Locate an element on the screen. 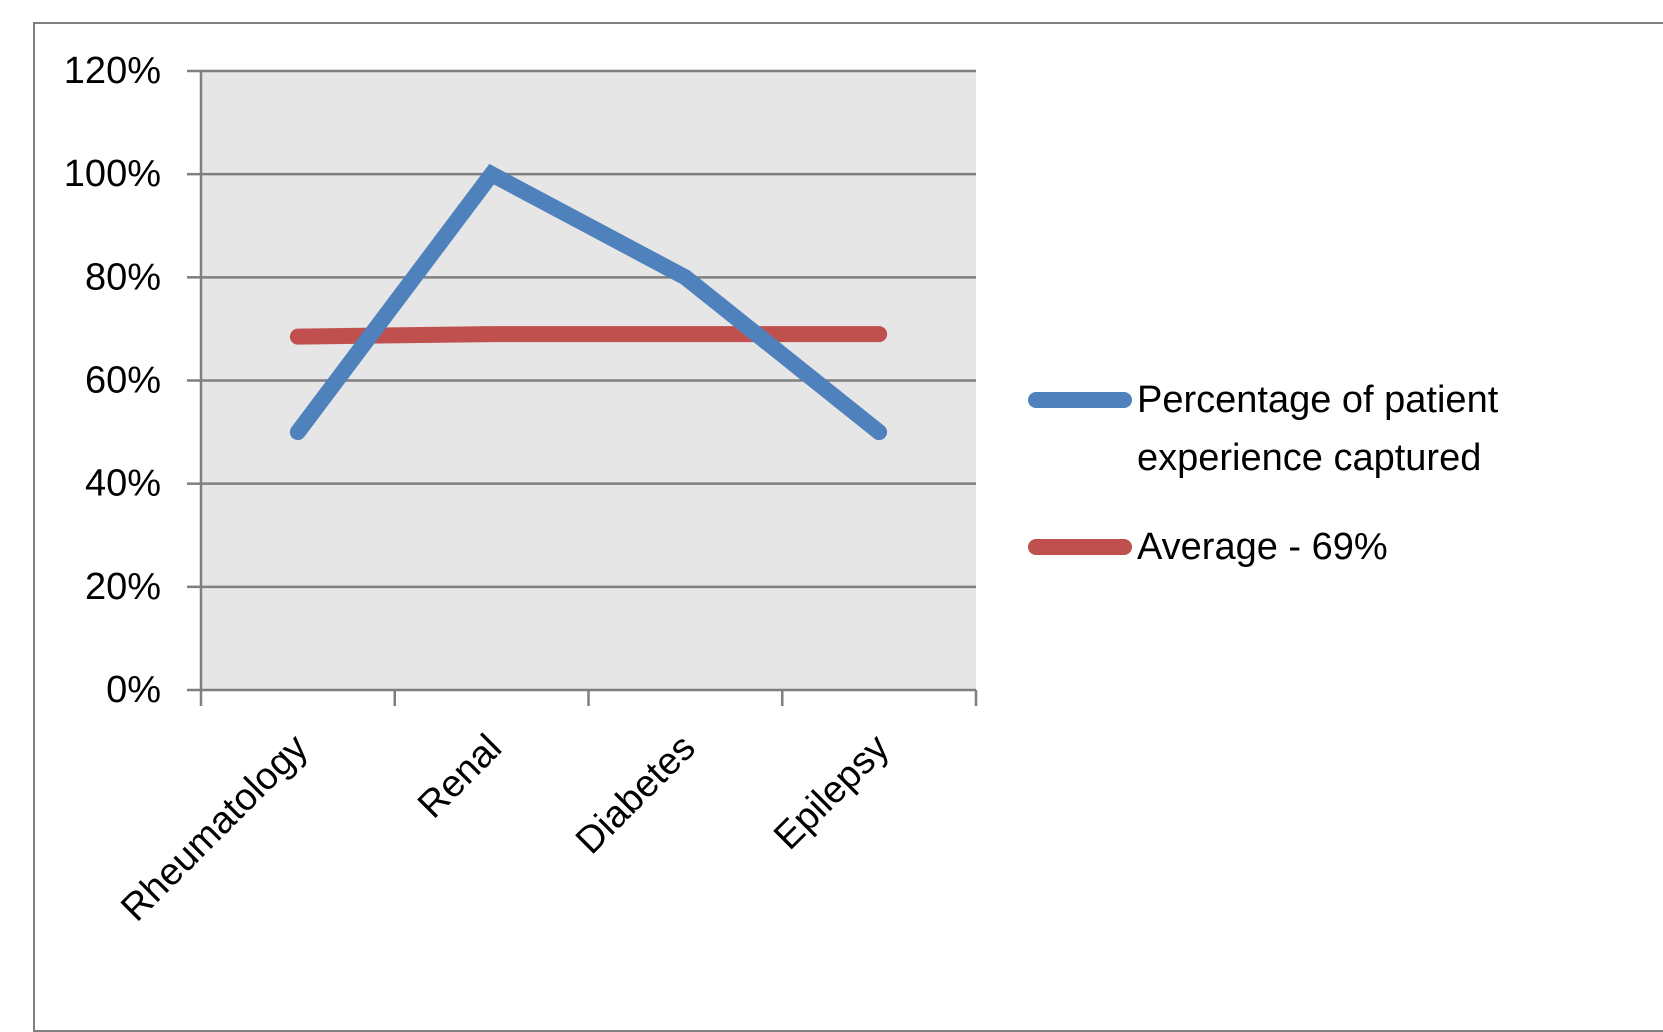 Image resolution: width=1663 pixels, height=1032 pixels. y-axis: 0% 20% 40% 60% 80% 100% 120% is located at coordinates (133, 380).